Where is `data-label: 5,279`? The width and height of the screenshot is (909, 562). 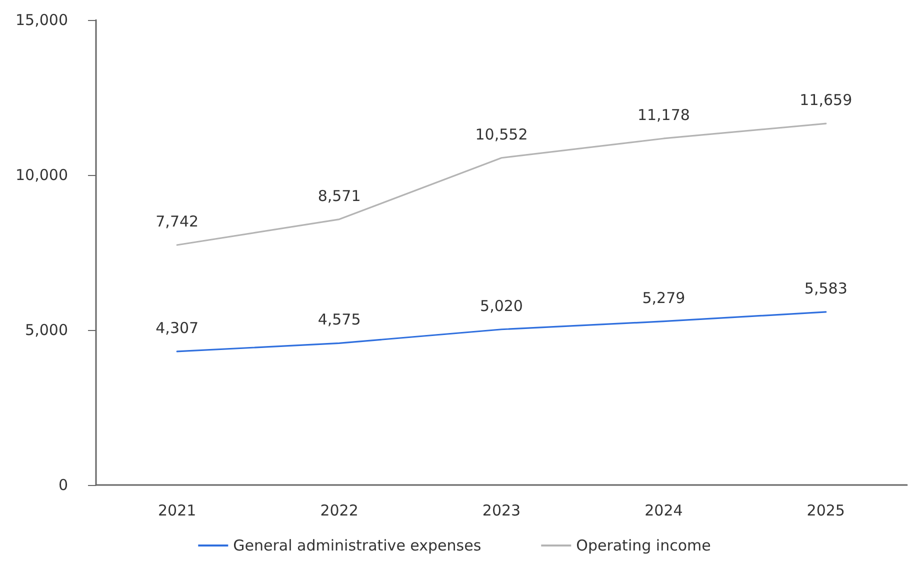 data-label: 5,279 is located at coordinates (664, 297).